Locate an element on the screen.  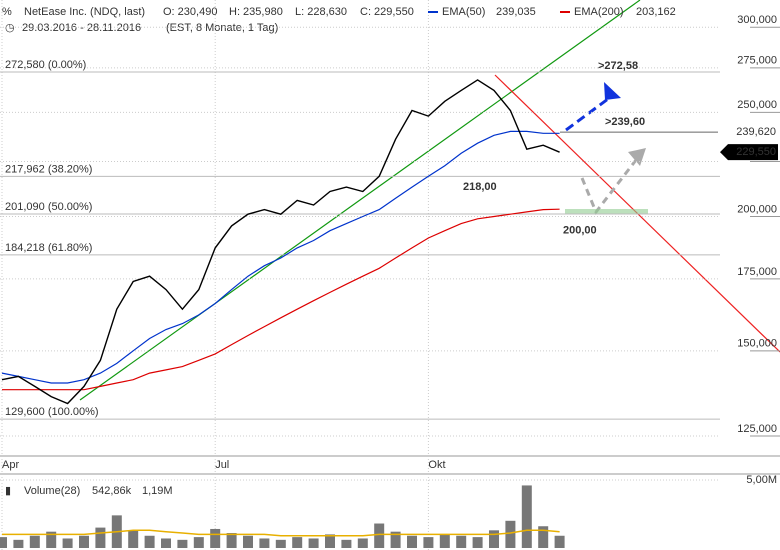
price-tag is located at coordinates (749, 152).